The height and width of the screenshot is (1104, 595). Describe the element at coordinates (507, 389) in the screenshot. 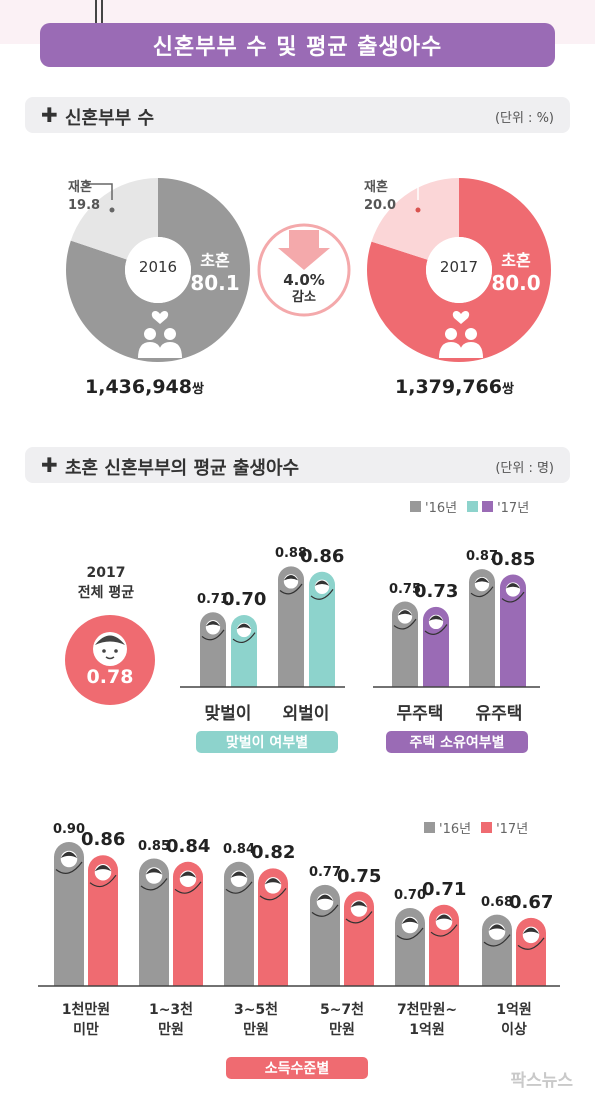

I see `count-unit: 쌍` at that location.